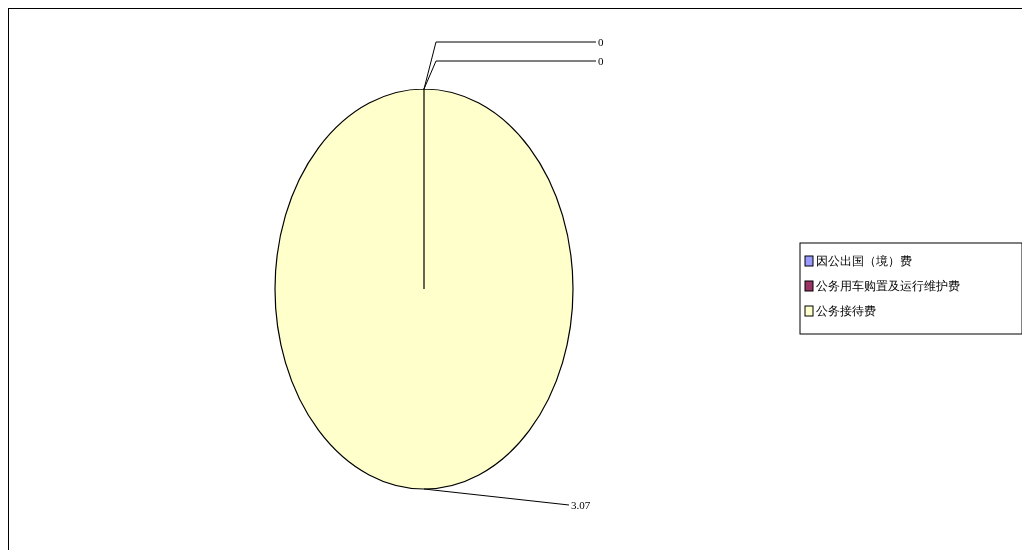  Describe the element at coordinates (864, 261) in the screenshot. I see `legend-label: 因公出国（境）费` at that location.